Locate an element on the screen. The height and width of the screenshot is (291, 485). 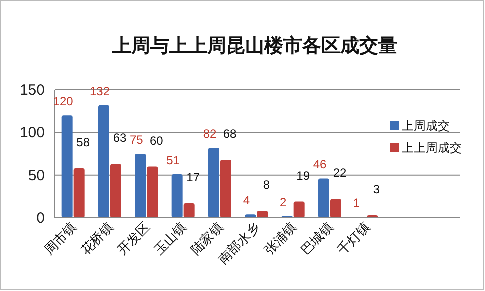
data-label: 60 is located at coordinates (157, 141).